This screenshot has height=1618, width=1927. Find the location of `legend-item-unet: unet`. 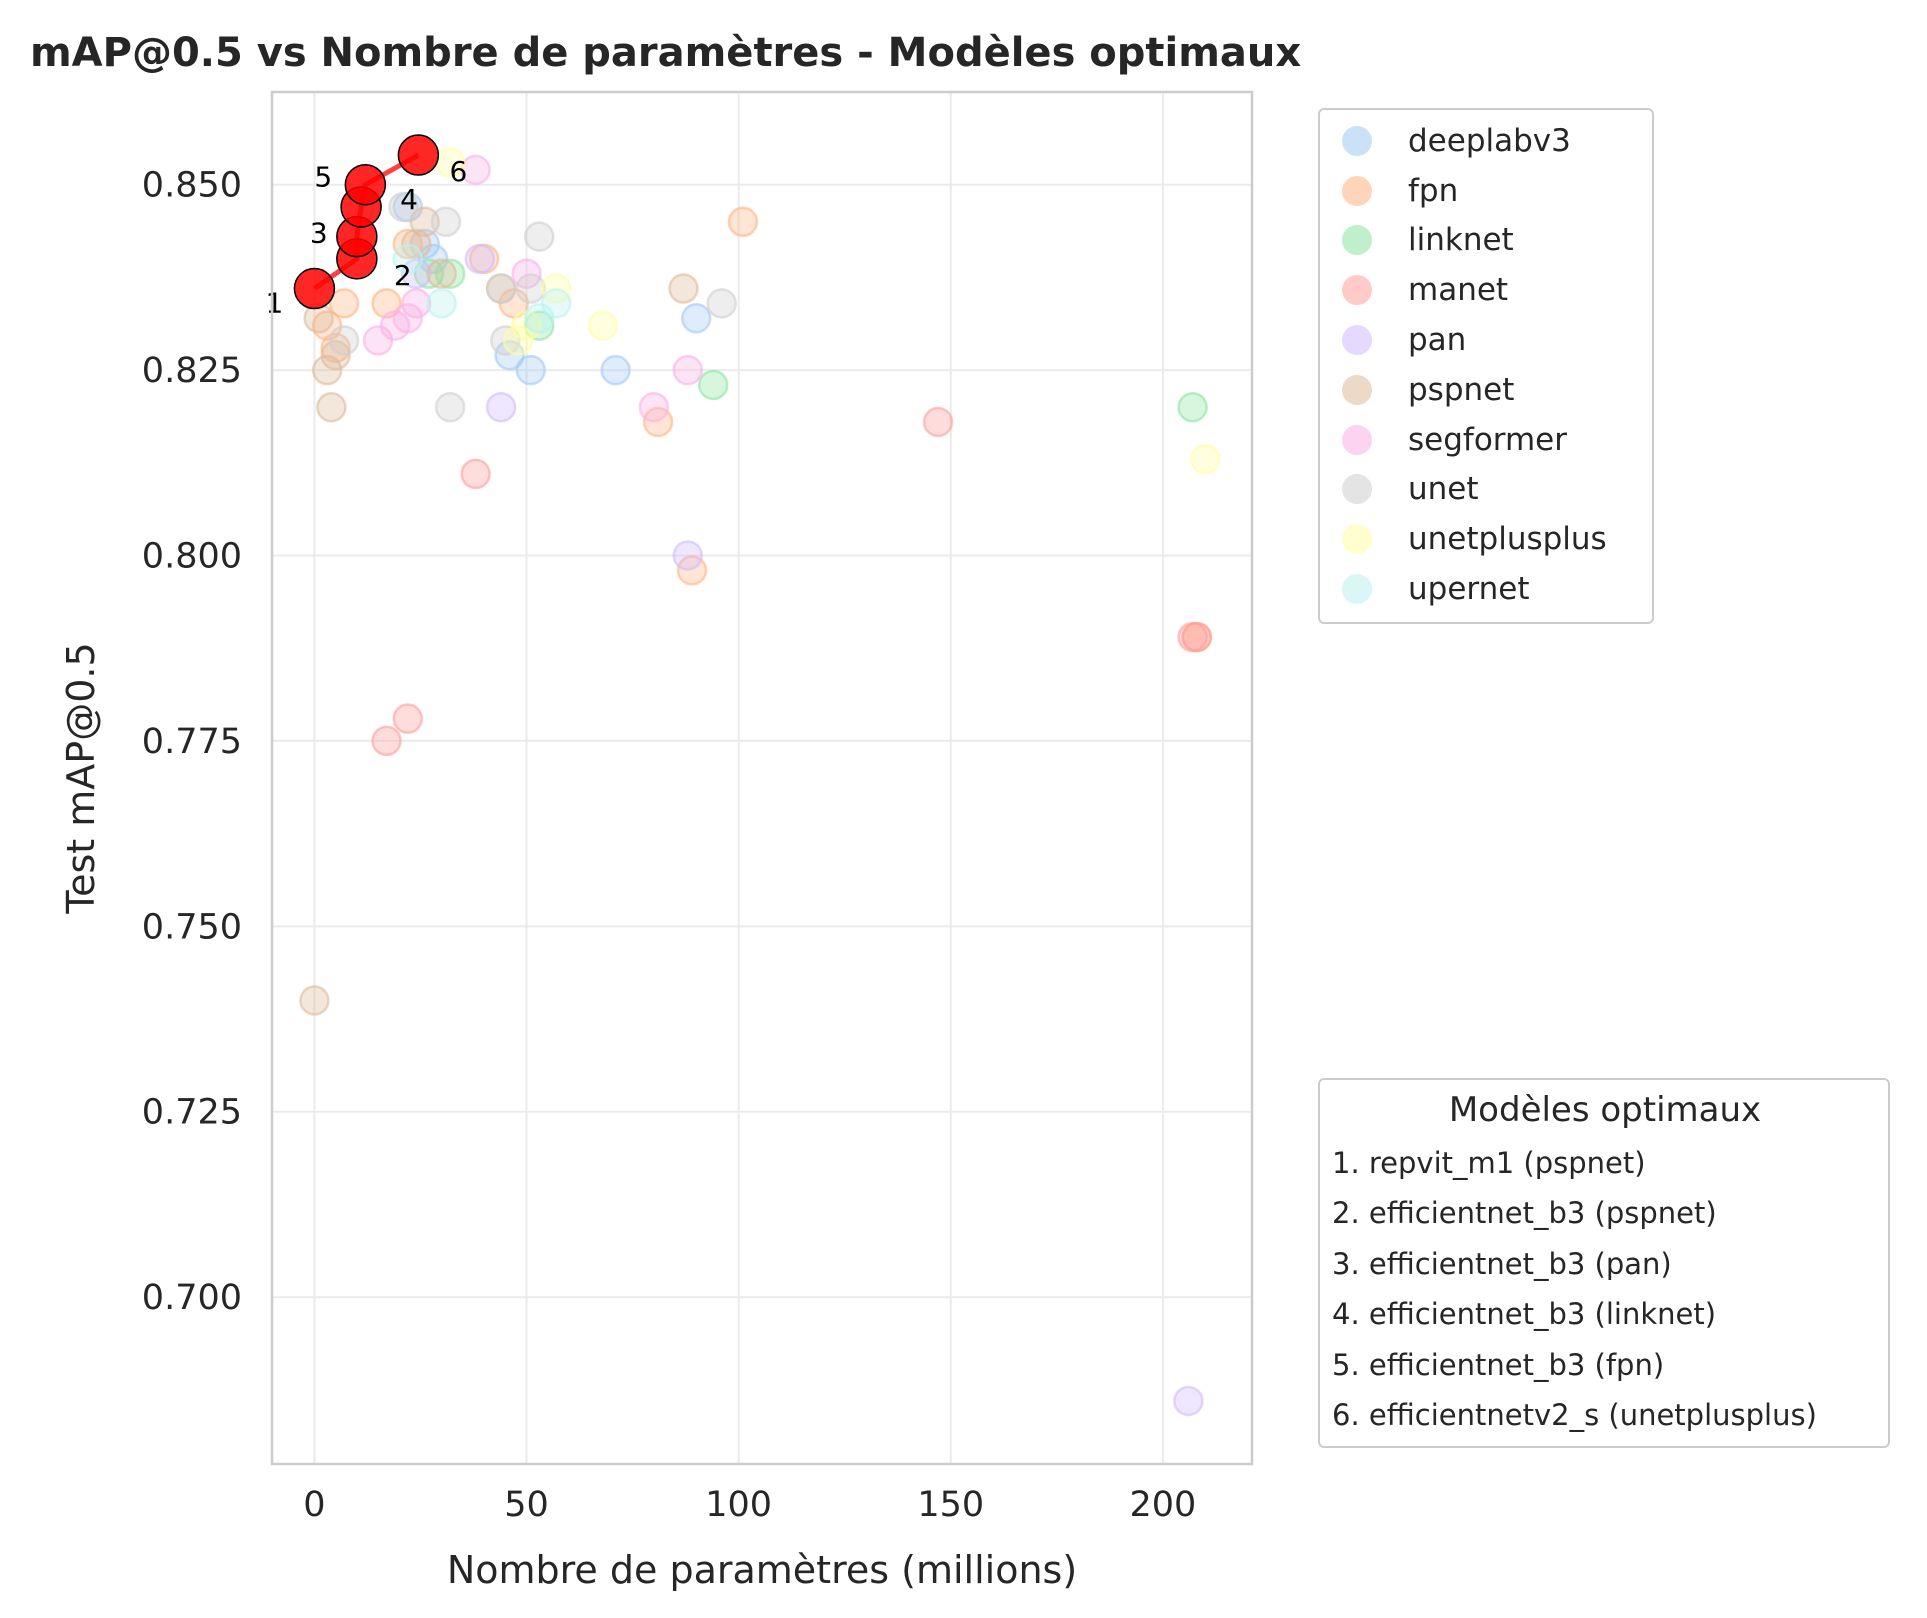

legend-item-unet: unet is located at coordinates (1491, 490).